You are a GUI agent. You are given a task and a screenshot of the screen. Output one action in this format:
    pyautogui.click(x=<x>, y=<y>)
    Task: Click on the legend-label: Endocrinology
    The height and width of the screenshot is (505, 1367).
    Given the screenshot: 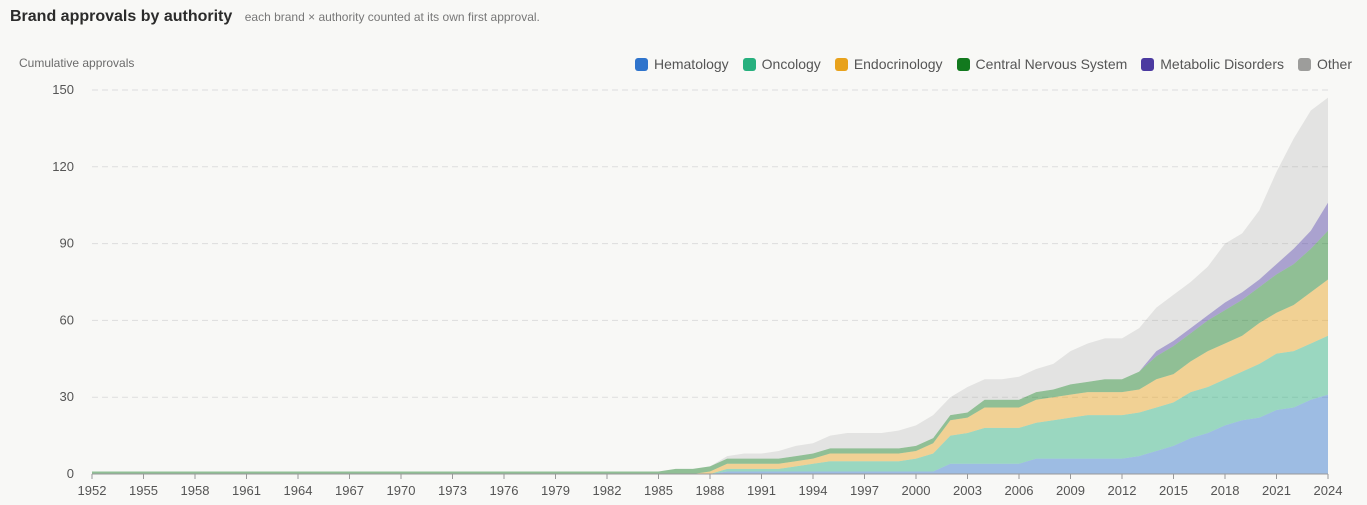 What is the action you would take?
    pyautogui.click(x=898, y=64)
    